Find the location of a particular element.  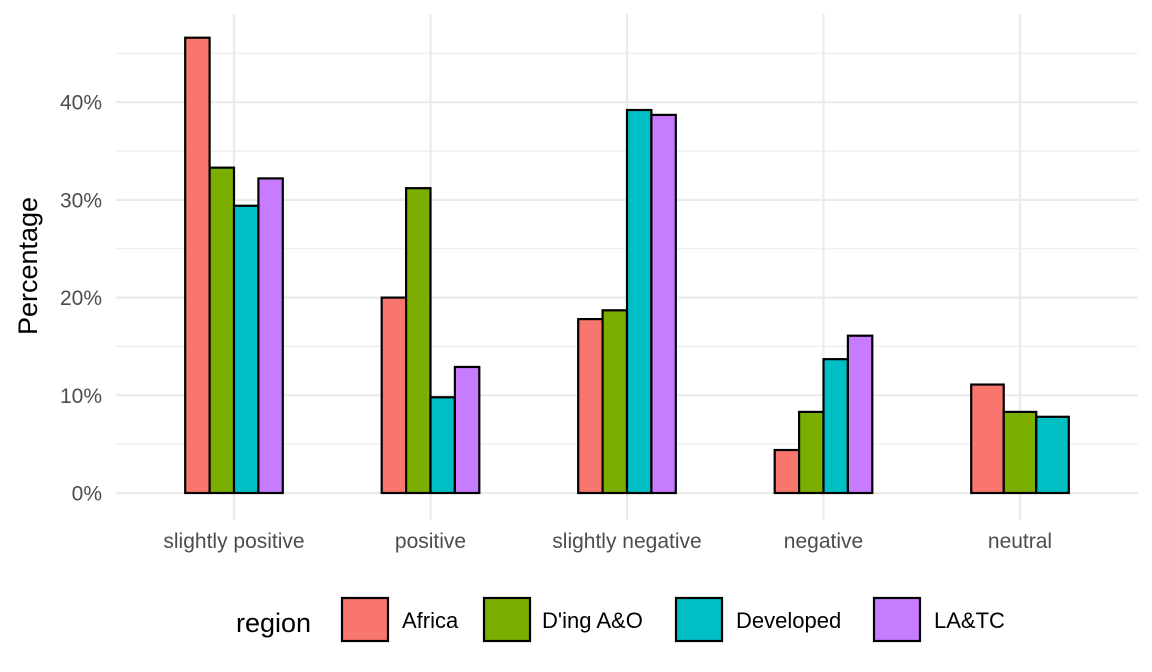

y-axis-title: Percentage is located at coordinates (28, 266).